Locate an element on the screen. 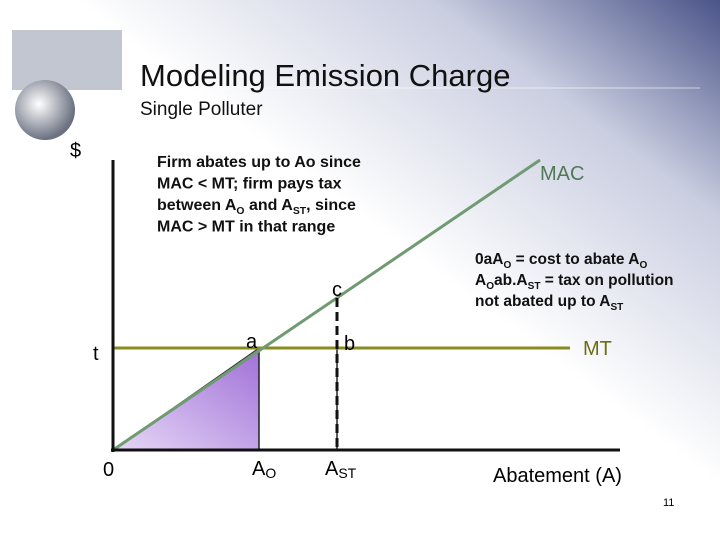  annotation-text: = cost to abate A is located at coordinates (575, 259).